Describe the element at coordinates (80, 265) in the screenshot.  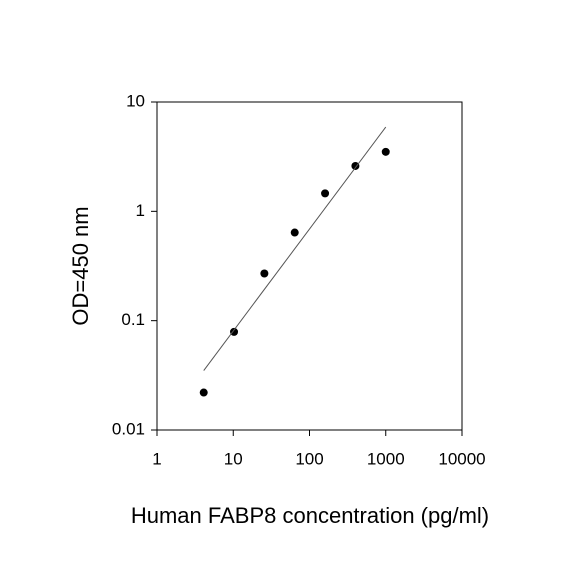
I see `y-axis-label: OD=450 nm` at that location.